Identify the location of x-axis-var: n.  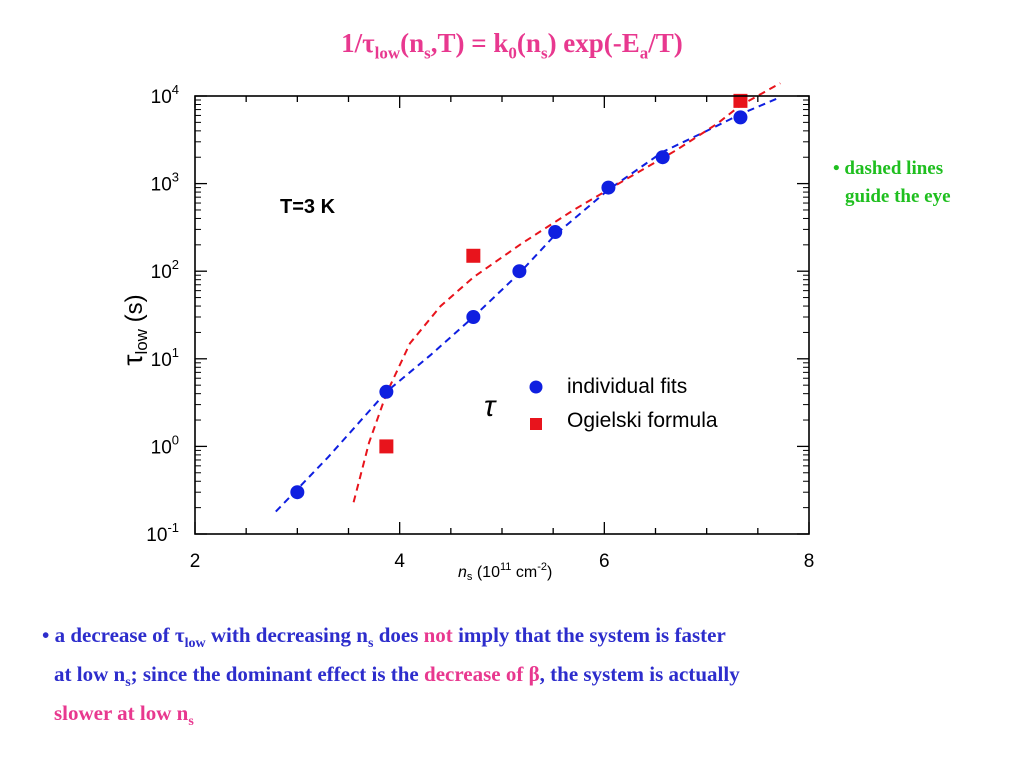
(462, 572).